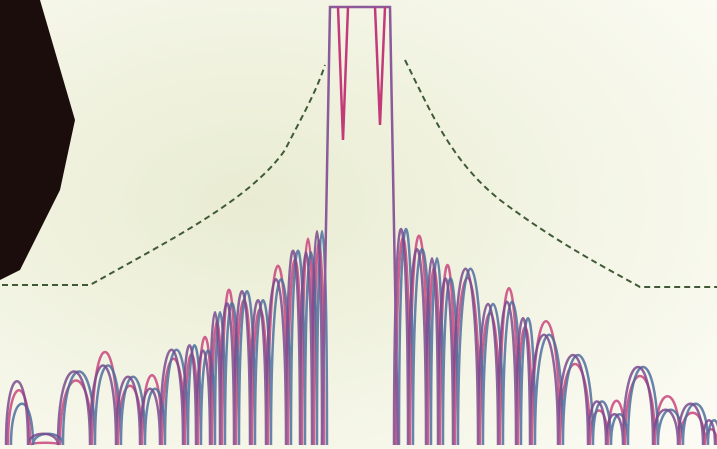  I want to click on passband, so click(360, 225).